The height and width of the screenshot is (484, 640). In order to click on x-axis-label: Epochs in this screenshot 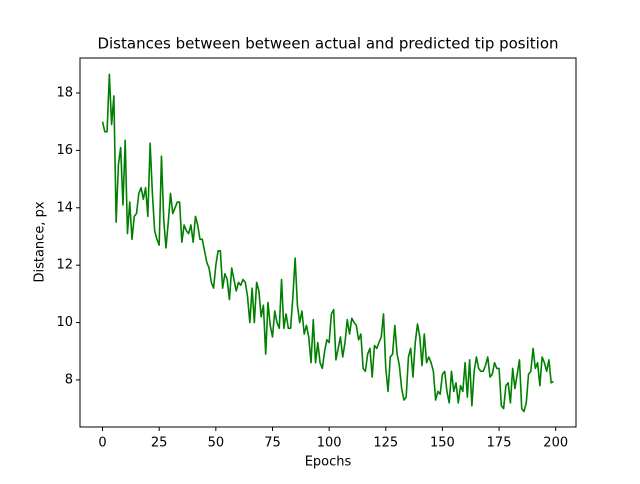, I will do `click(328, 462)`.